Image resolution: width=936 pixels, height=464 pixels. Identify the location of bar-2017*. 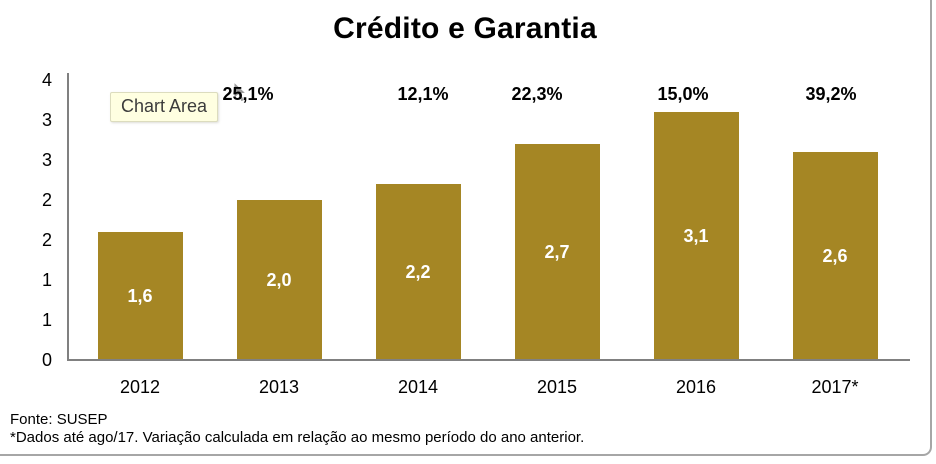
(835, 255).